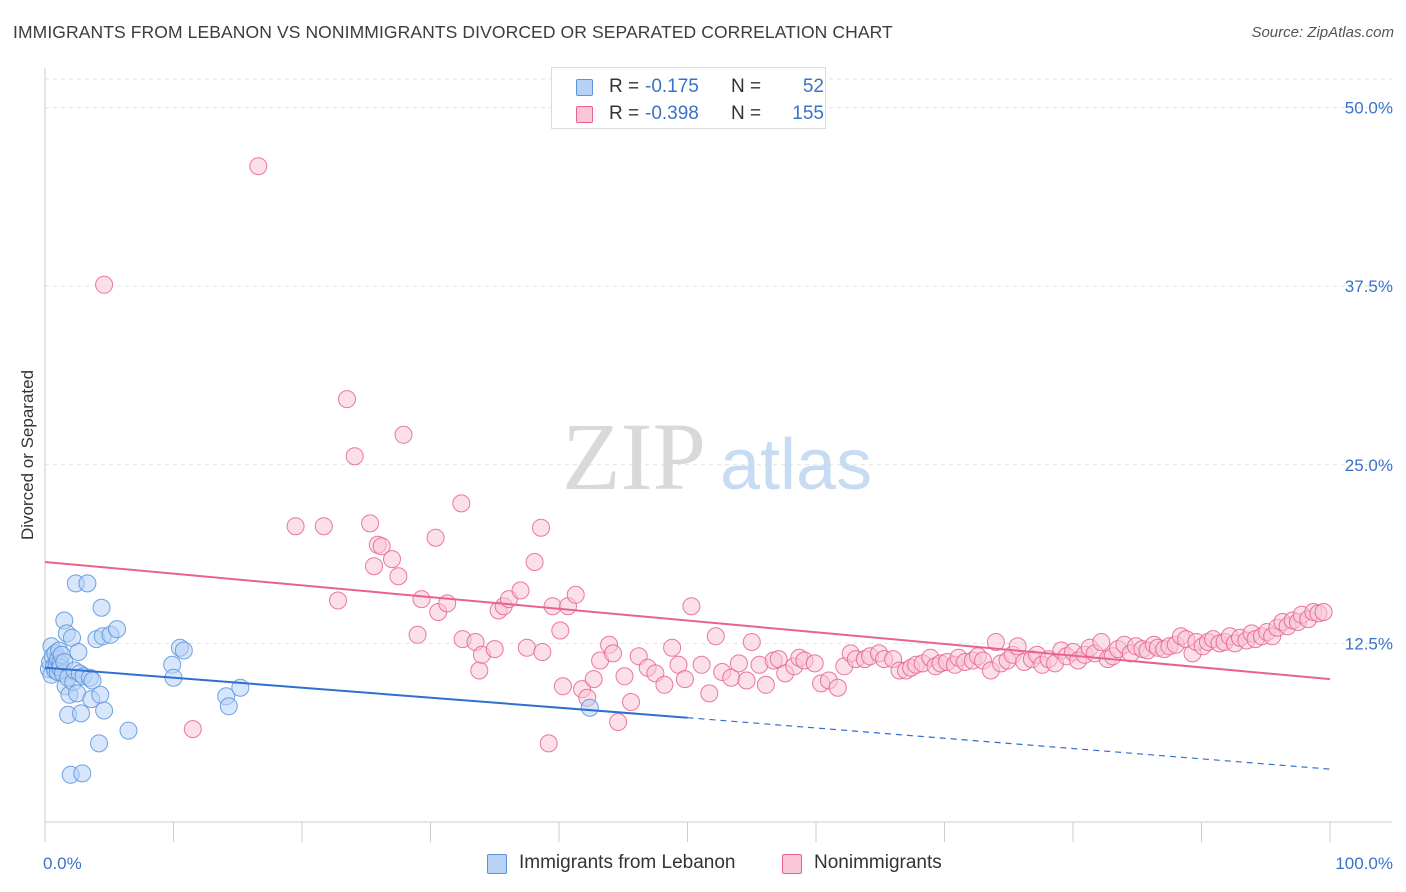 The image size is (1406, 892). What do you see at coordinates (634, 456) in the screenshot?
I see `watermark-zip: ZIP` at bounding box center [634, 456].